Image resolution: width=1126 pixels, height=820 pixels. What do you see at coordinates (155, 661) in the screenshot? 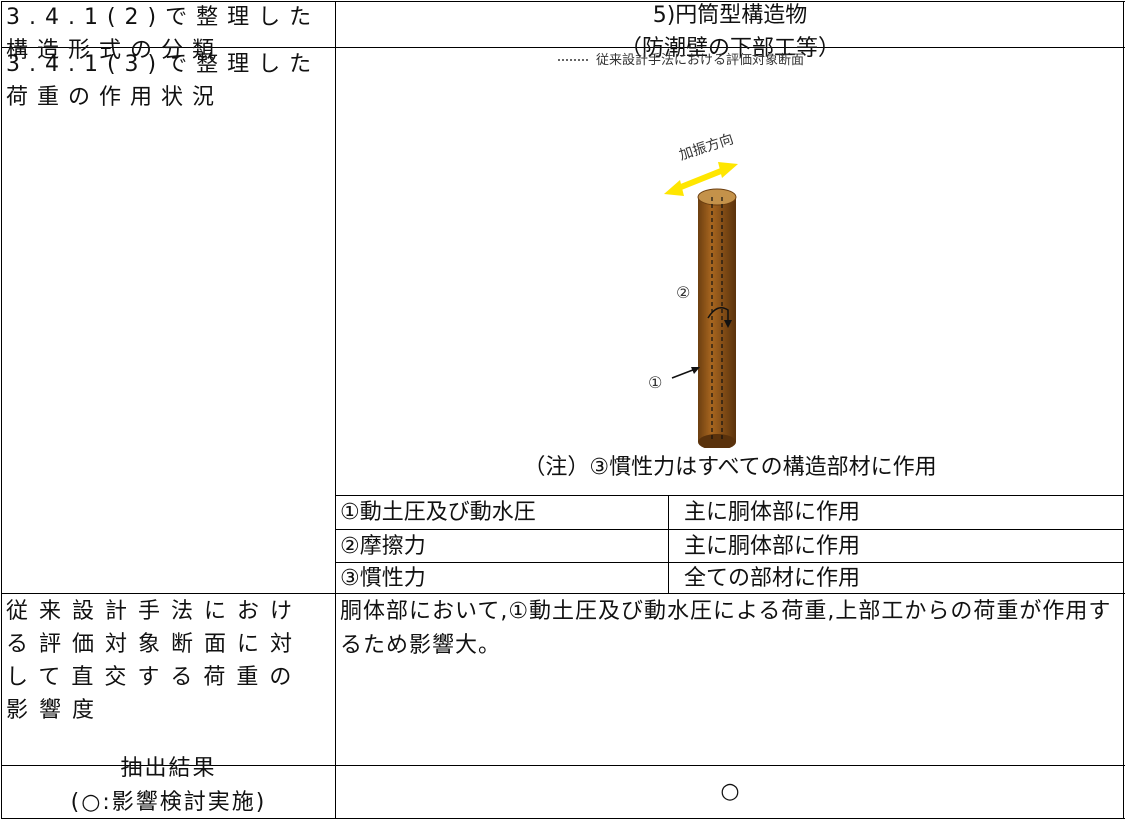
I see `row-label: 従来設計手法における評価対象断面に対して直交する荷重の影響度` at bounding box center [155, 661].